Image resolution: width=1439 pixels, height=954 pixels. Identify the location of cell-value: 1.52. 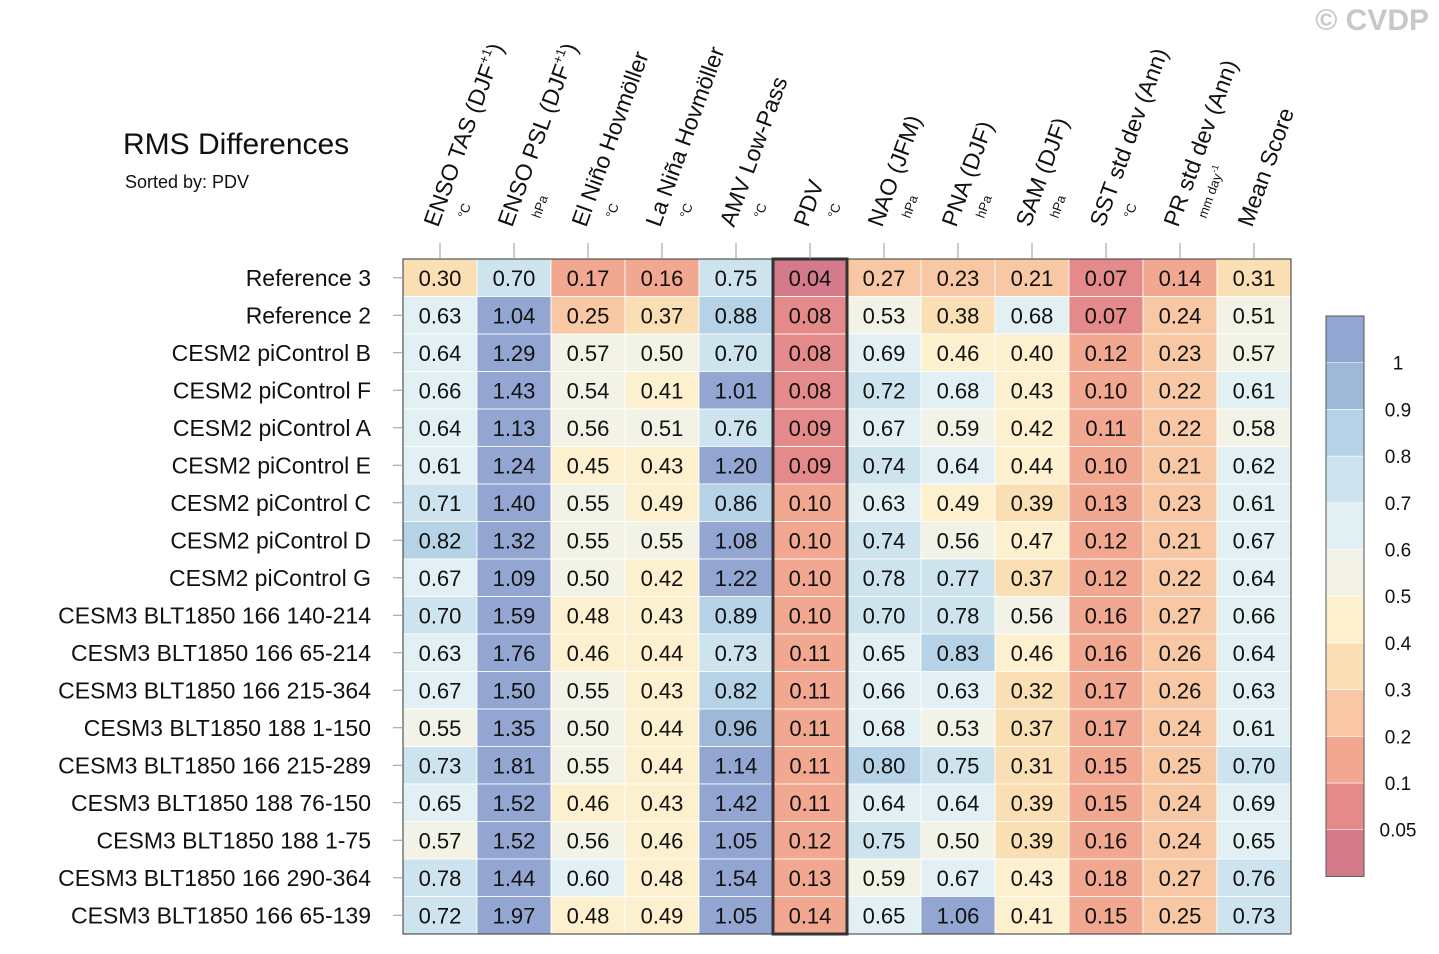
(514, 803).